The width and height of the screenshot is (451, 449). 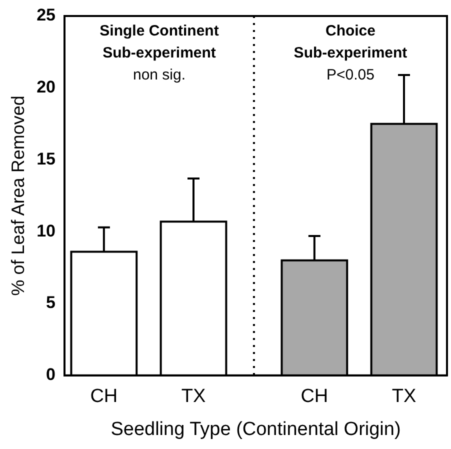 What do you see at coordinates (255, 429) in the screenshot?
I see `x-axis-title: Seedling Type (Continental Origin)` at bounding box center [255, 429].